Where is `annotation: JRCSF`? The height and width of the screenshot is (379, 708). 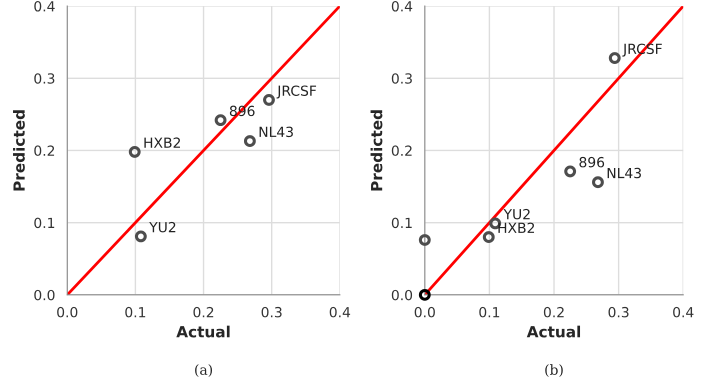
annotation: JRCSF is located at coordinates (296, 92).